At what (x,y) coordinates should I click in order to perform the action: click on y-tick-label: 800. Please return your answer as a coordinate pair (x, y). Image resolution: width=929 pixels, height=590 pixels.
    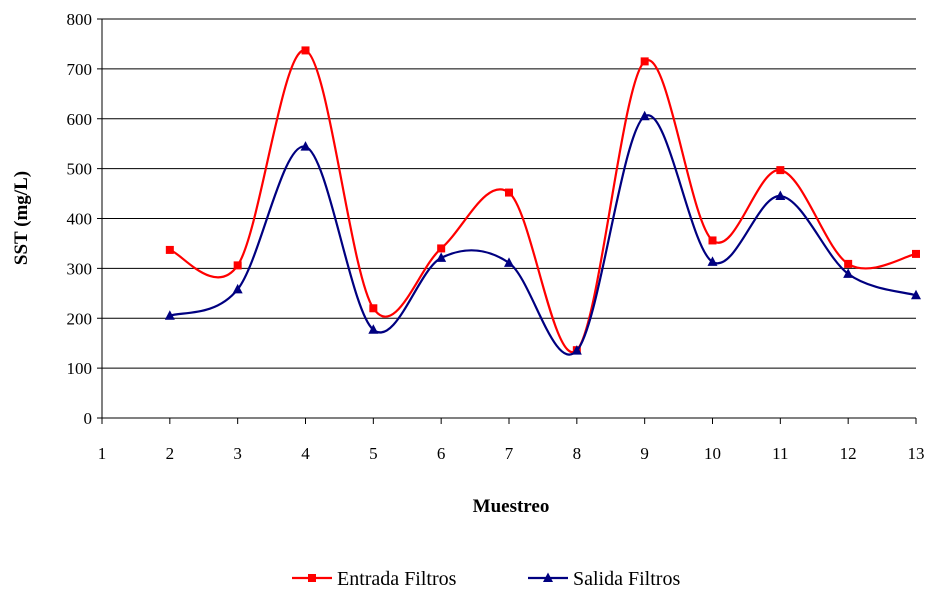
    Looking at the image, I should click on (80, 19).